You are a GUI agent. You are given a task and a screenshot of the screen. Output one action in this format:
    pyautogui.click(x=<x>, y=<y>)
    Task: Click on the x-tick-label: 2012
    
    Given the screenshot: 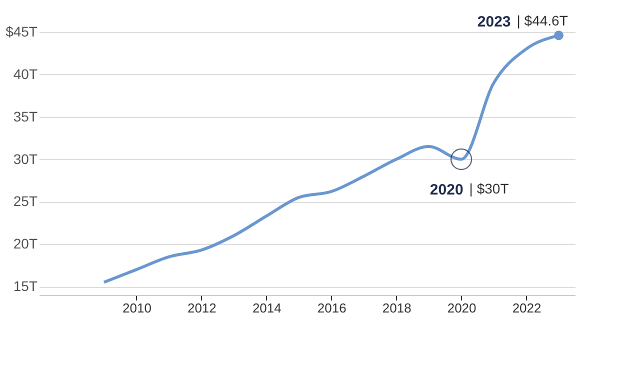 What is the action you would take?
    pyautogui.click(x=201, y=308)
    